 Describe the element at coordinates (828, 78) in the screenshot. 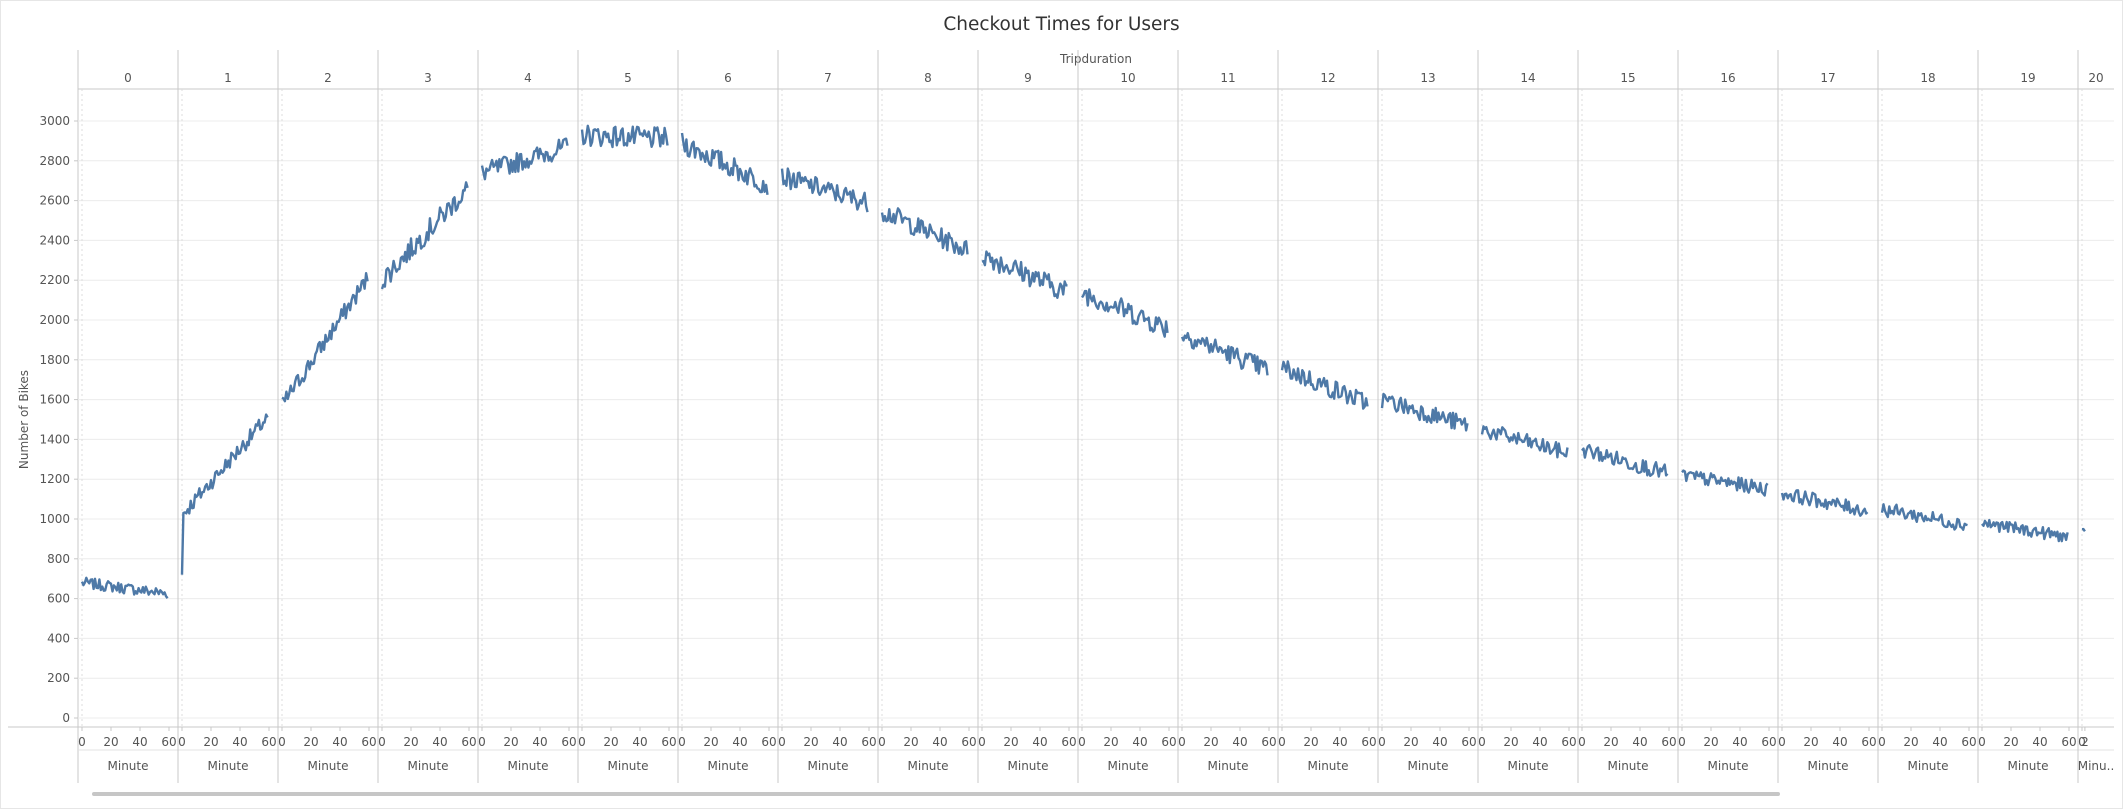

I see `panel-header-label: 7` at that location.